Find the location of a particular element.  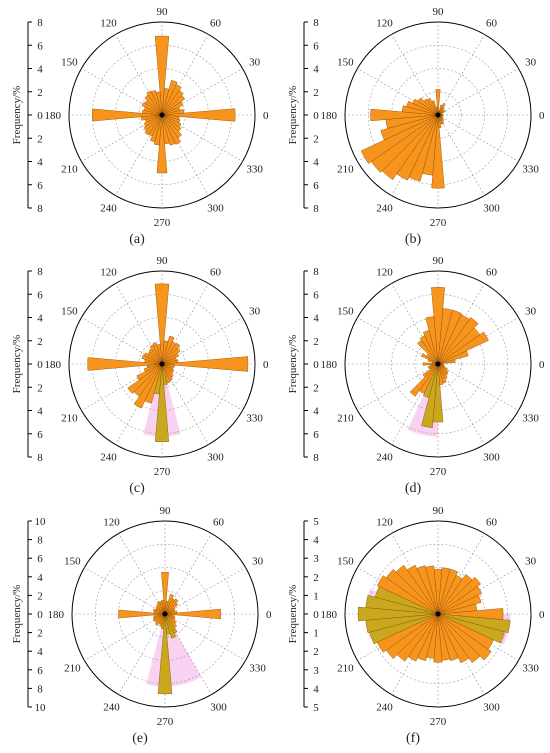

radial-tick-label-a-6: 4 is located at coordinates (40, 163).